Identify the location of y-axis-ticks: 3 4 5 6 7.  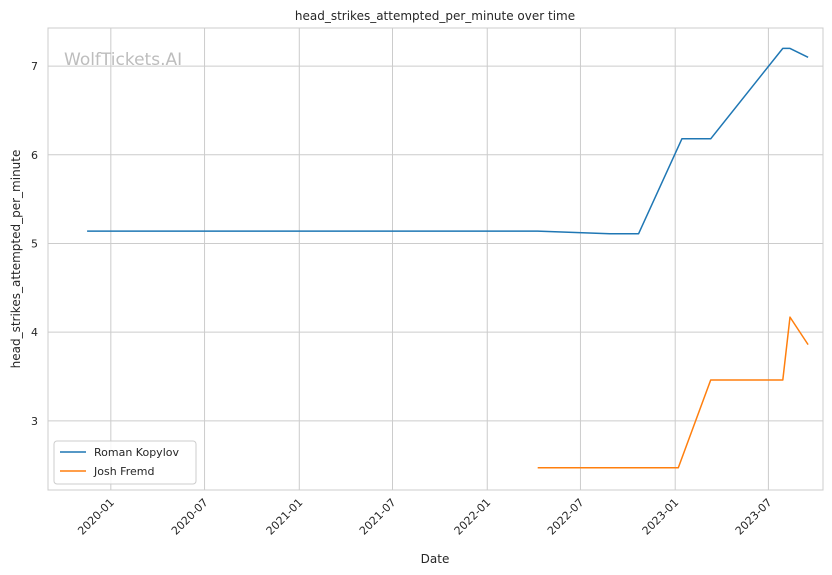
(34, 244).